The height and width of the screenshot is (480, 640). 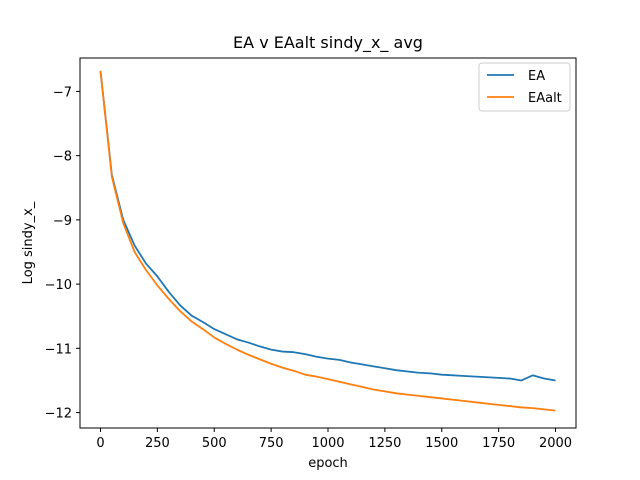 I want to click on legend-label-eaalt: EAalt, so click(x=545, y=98).